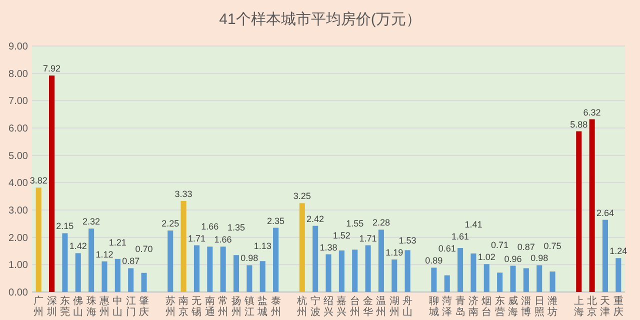 This screenshot has height=320, width=640. What do you see at coordinates (407, 306) in the screenshot?
I see `x-tick-label: 舟山` at bounding box center [407, 306].